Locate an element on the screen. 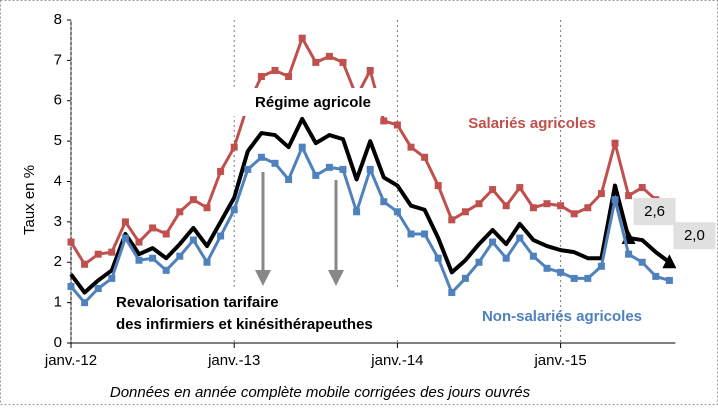 The image size is (718, 410). annotation: des infirmiers et kinésithérapeuthes is located at coordinates (244, 324).